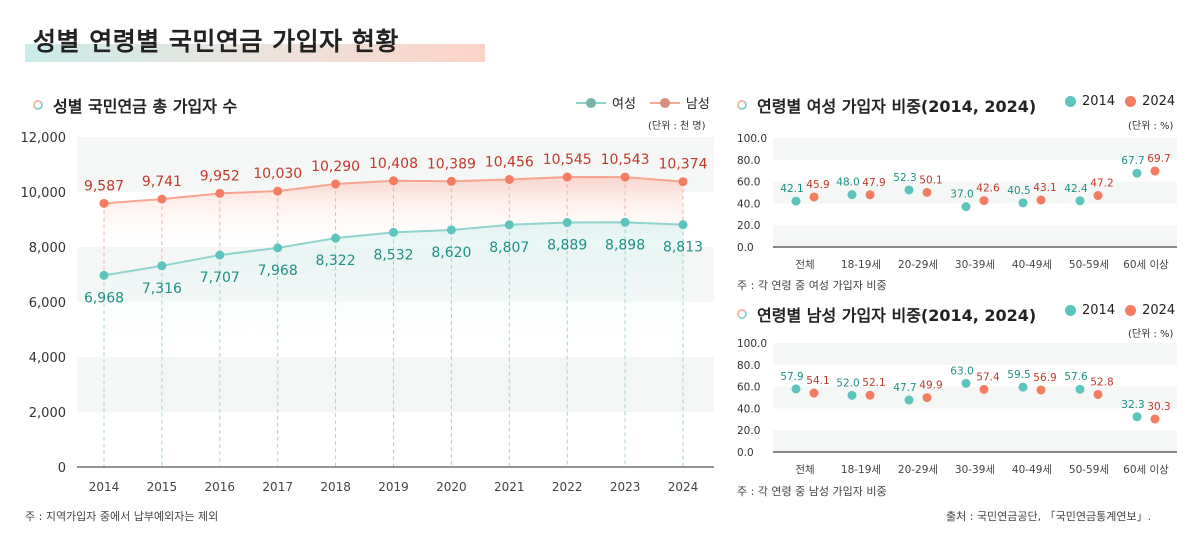 This screenshot has height=541, width=1200. Describe the element at coordinates (220, 176) in the screenshot. I see `male-data-label: 9,952` at that location.